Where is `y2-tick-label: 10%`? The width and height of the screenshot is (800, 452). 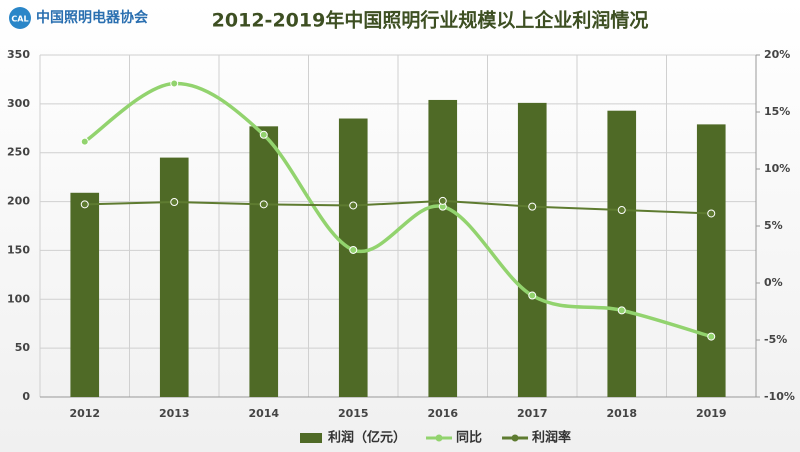
y2-tick-label: 10% is located at coordinates (777, 168).